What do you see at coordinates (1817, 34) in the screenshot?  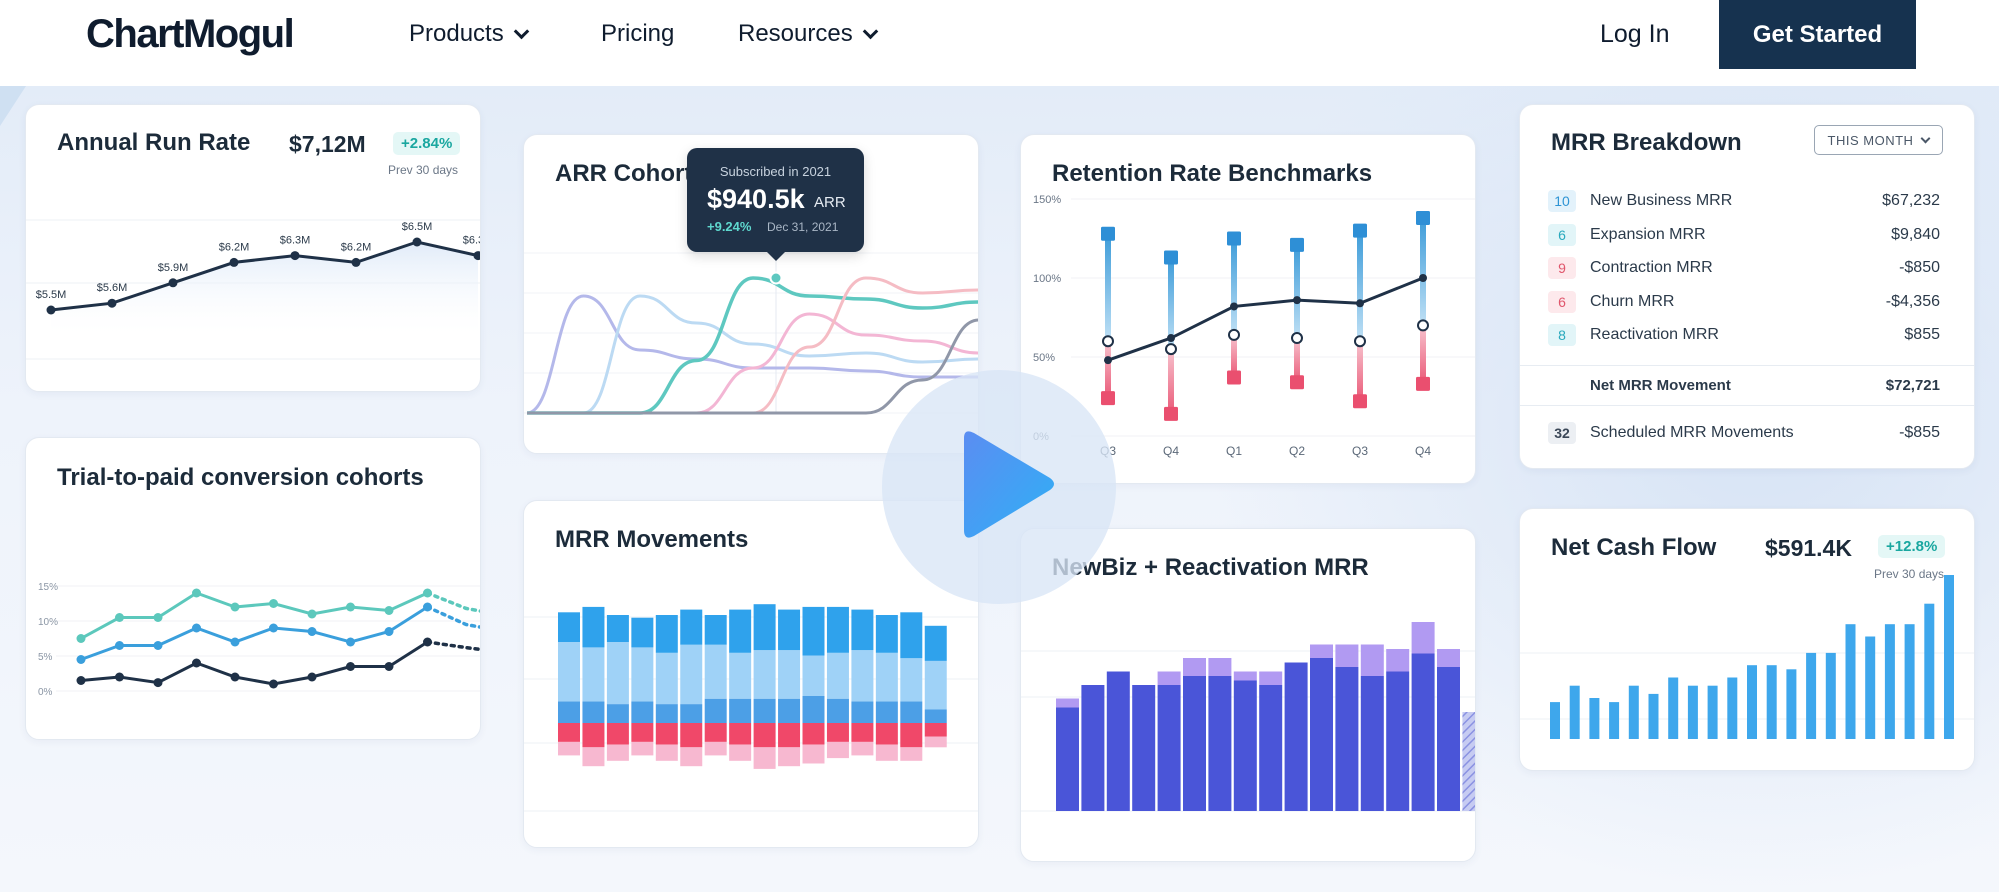 I see `get-started-button: Get Started` at bounding box center [1817, 34].